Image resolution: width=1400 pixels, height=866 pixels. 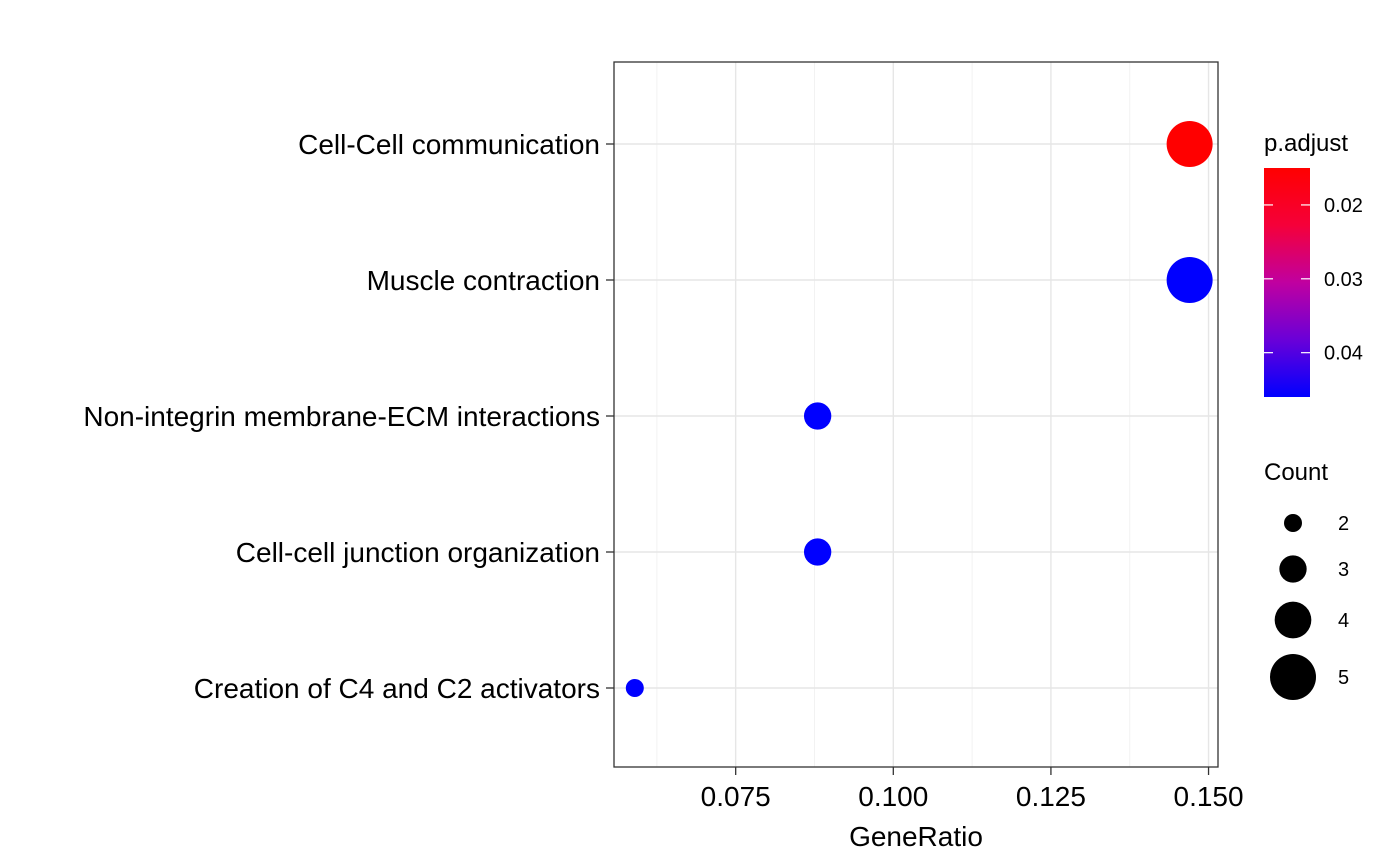 I want to click on y-tick-label: Creation of C4 and C2 activators, so click(x=397, y=688).